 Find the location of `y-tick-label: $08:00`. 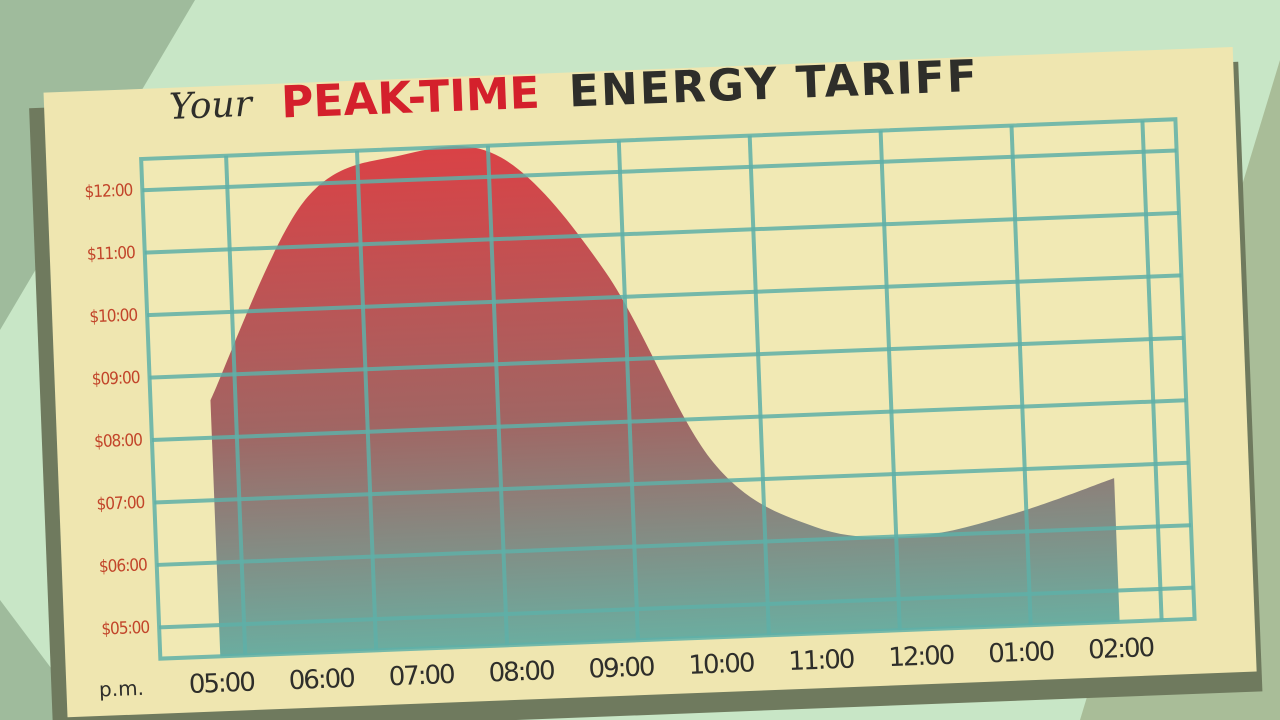

y-tick-label: $08:00 is located at coordinates (118, 441).